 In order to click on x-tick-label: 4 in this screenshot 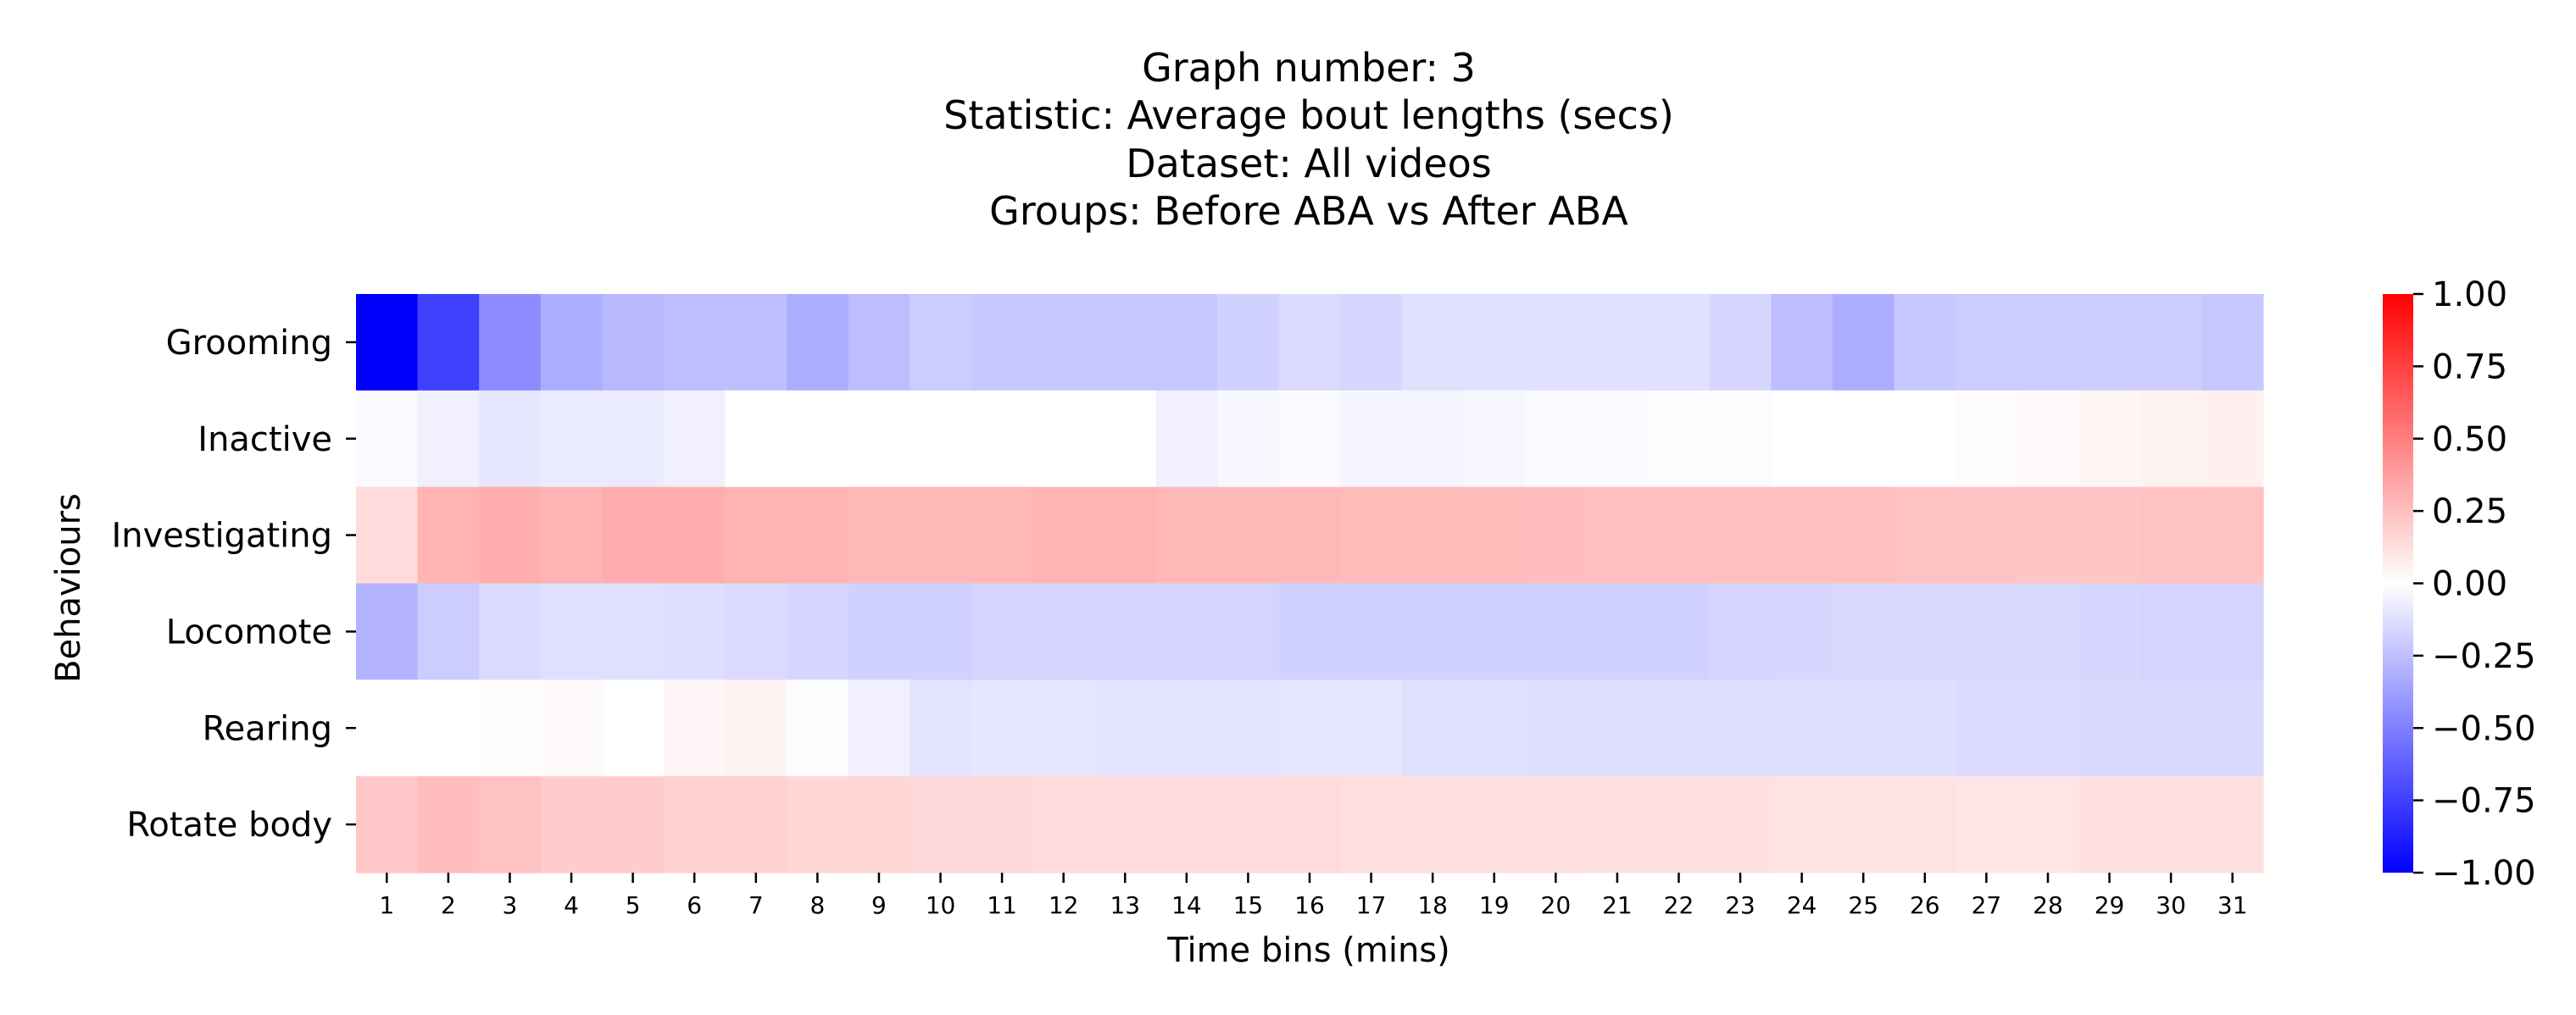, I will do `click(571, 905)`.